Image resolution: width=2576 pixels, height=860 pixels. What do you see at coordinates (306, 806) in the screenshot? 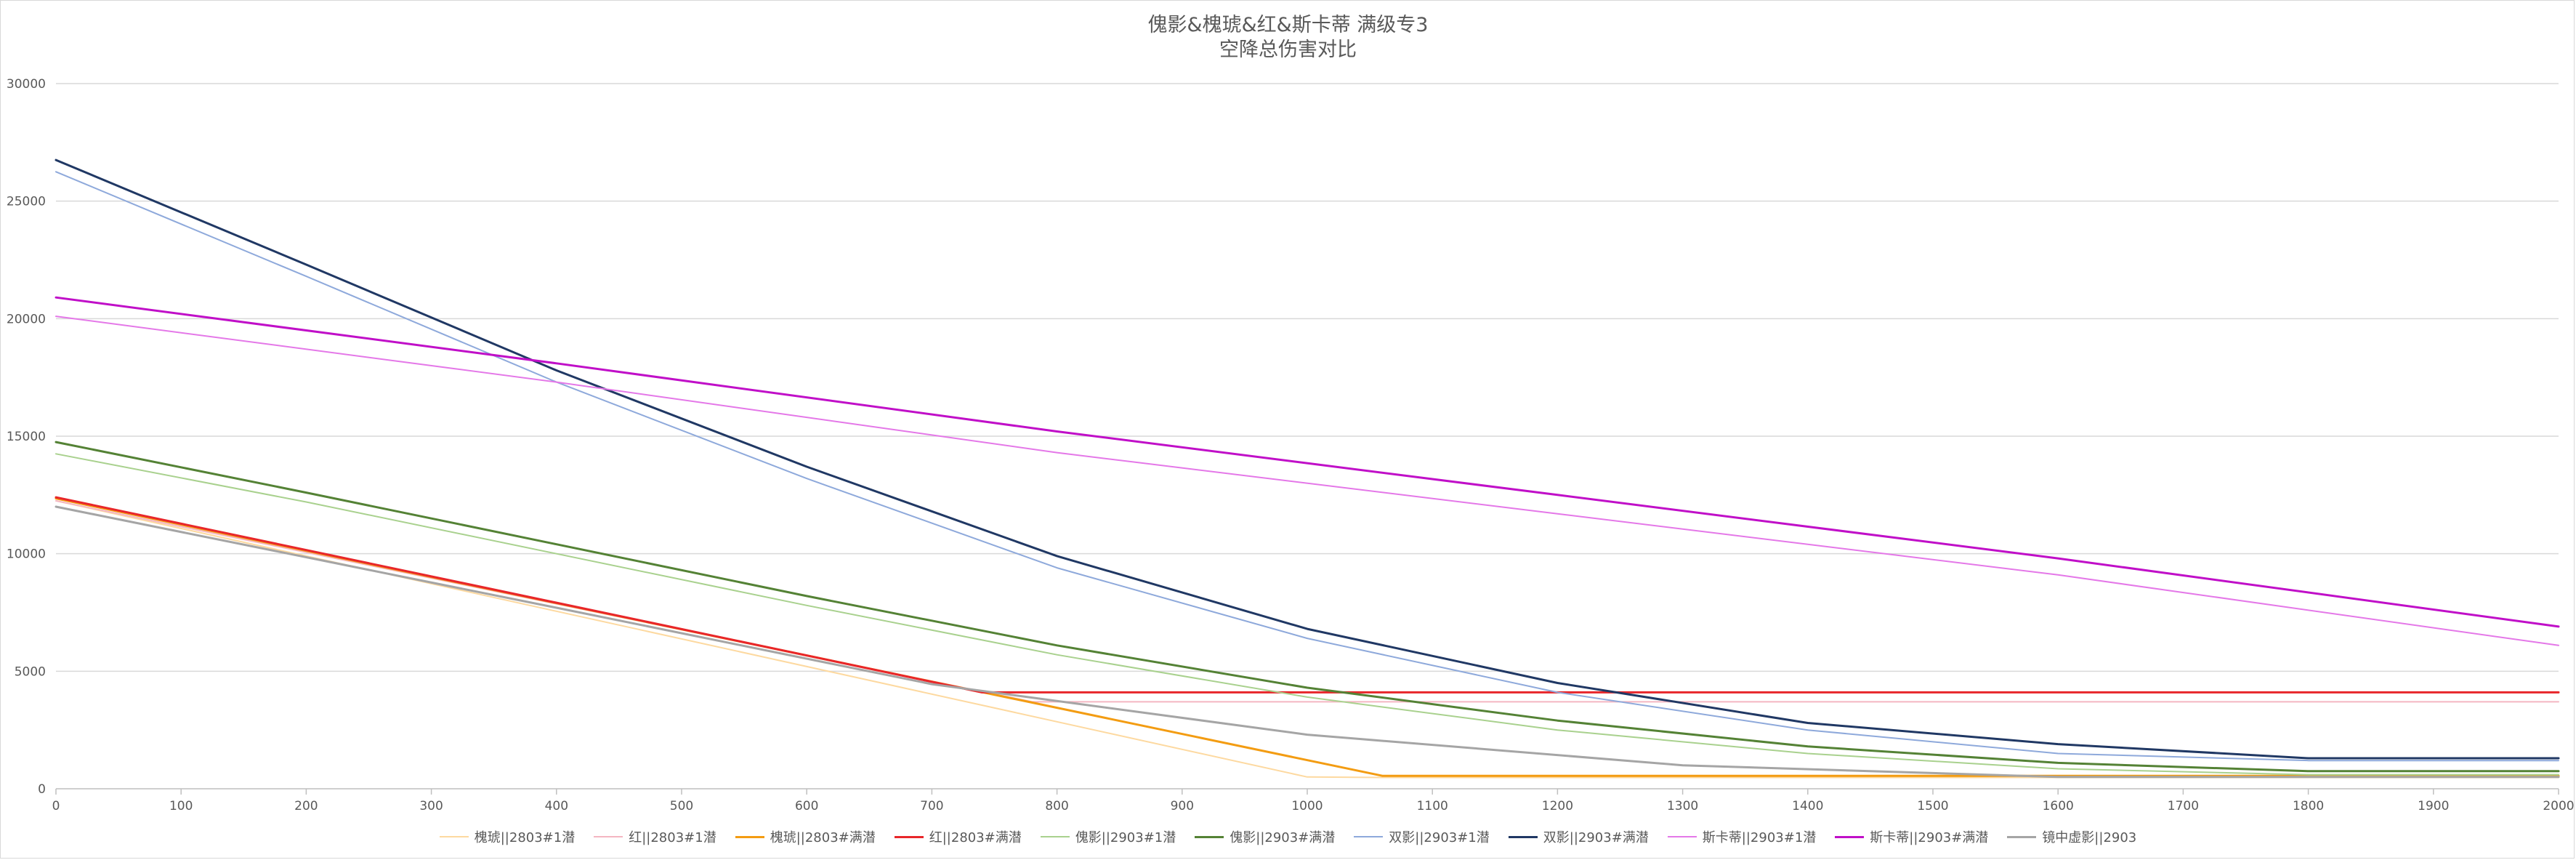
I see `x-tick-label: 200` at bounding box center [306, 806].